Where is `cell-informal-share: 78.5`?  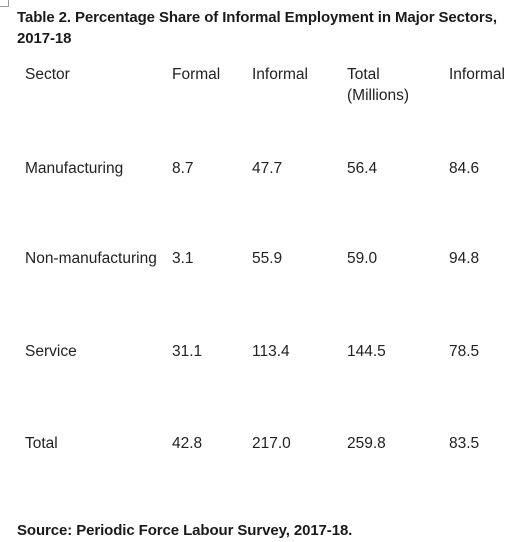 cell-informal-share: 78.5 is located at coordinates (464, 351).